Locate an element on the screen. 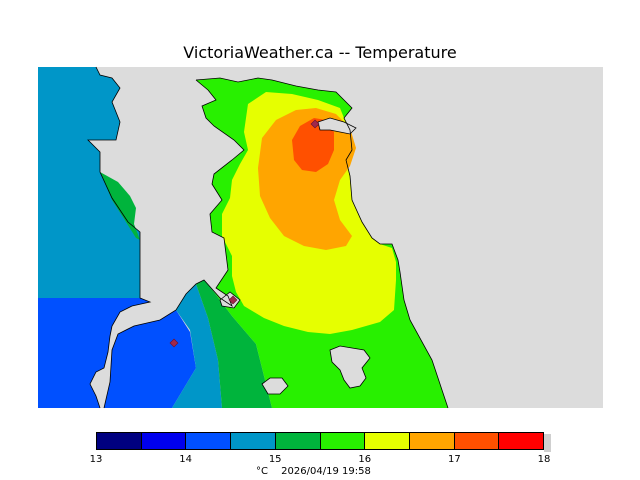 Image resolution: width=640 pixels, height=480 pixels. footer-caption: °C 2026/04/19 19:58 is located at coordinates (318, 471).